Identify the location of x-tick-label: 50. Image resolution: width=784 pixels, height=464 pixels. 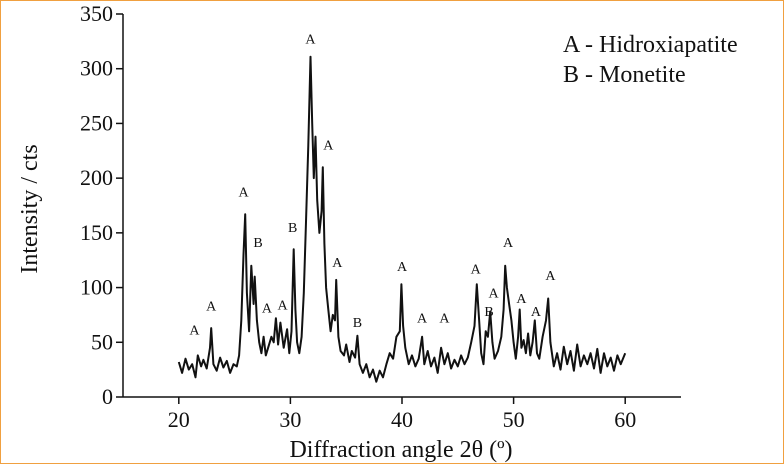
(514, 419).